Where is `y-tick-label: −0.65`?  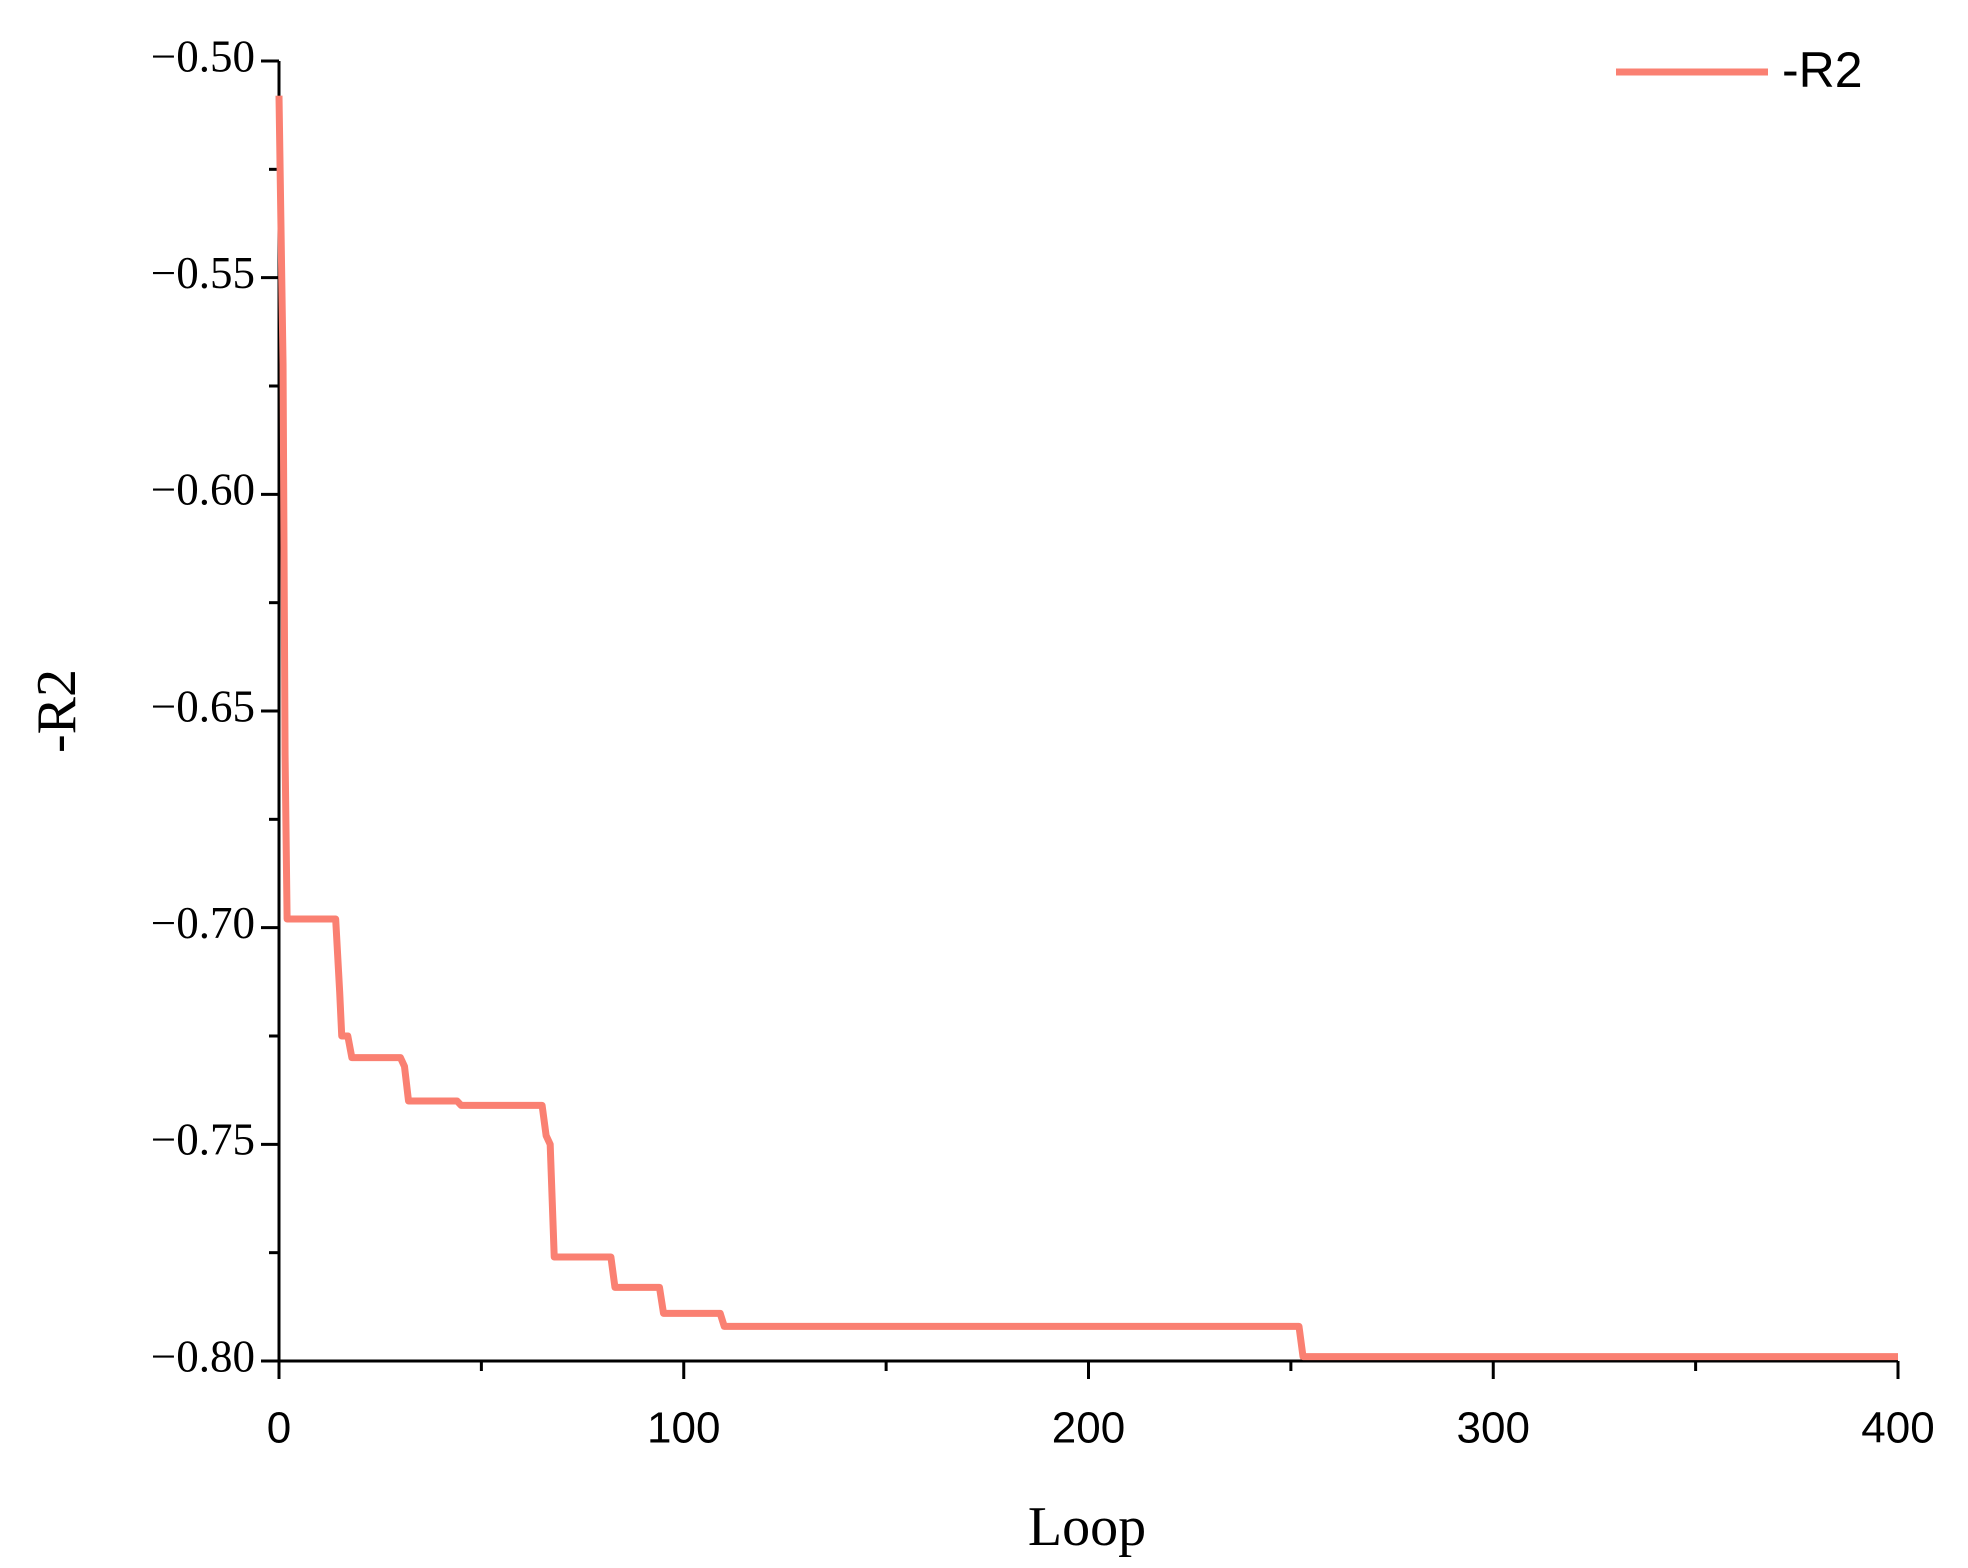
y-tick-label: −0.65 is located at coordinates (203, 706).